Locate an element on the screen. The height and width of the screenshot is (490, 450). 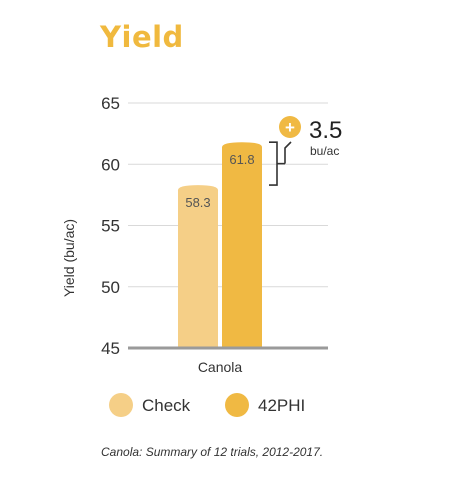
bar-42phi is located at coordinates (242, 245).